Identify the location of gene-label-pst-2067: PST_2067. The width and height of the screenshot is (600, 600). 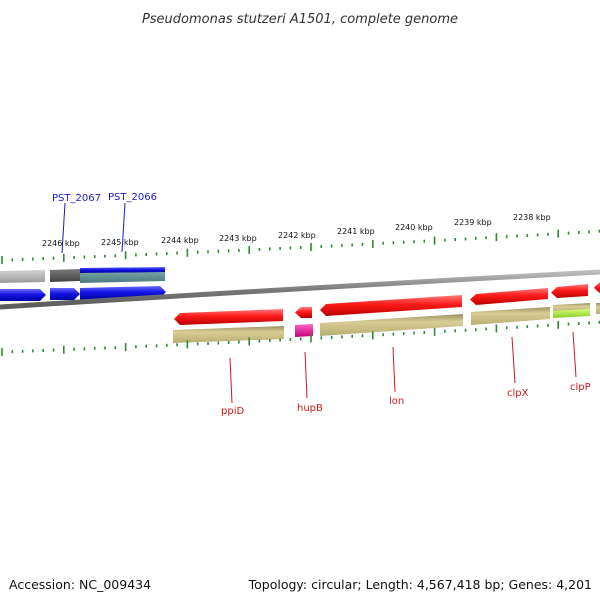
(76, 198).